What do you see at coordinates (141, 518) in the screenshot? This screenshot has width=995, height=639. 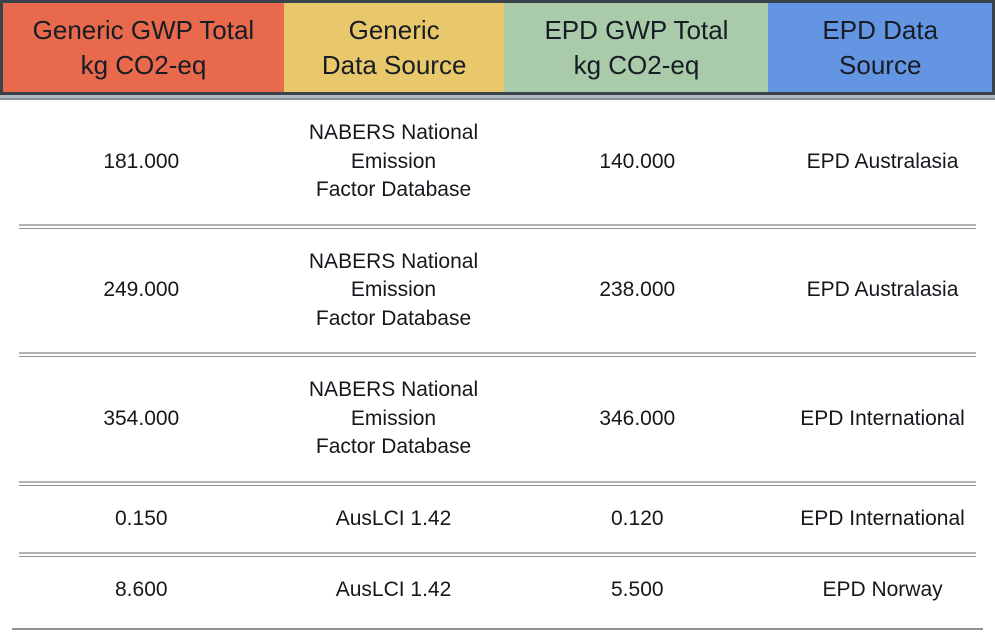 I see `cell-generic-gwp: 0.150` at bounding box center [141, 518].